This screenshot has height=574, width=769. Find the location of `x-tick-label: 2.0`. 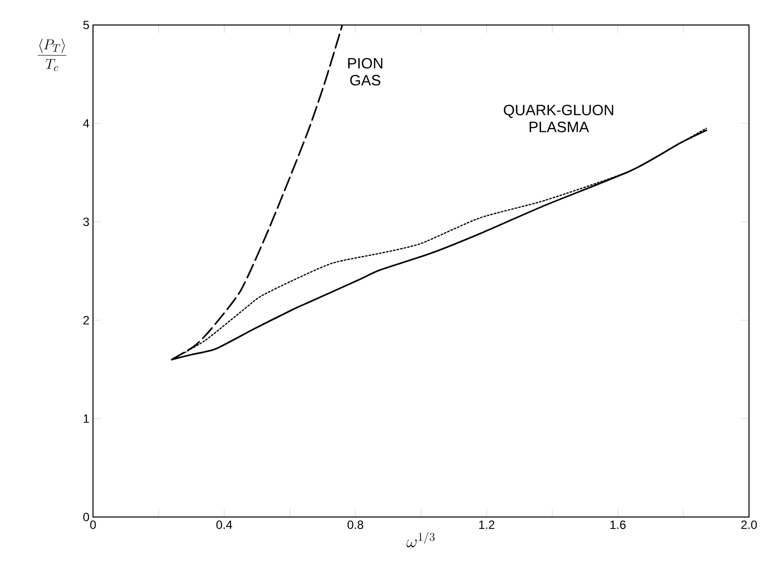

x-tick-label: 2.0 is located at coordinates (749, 524).